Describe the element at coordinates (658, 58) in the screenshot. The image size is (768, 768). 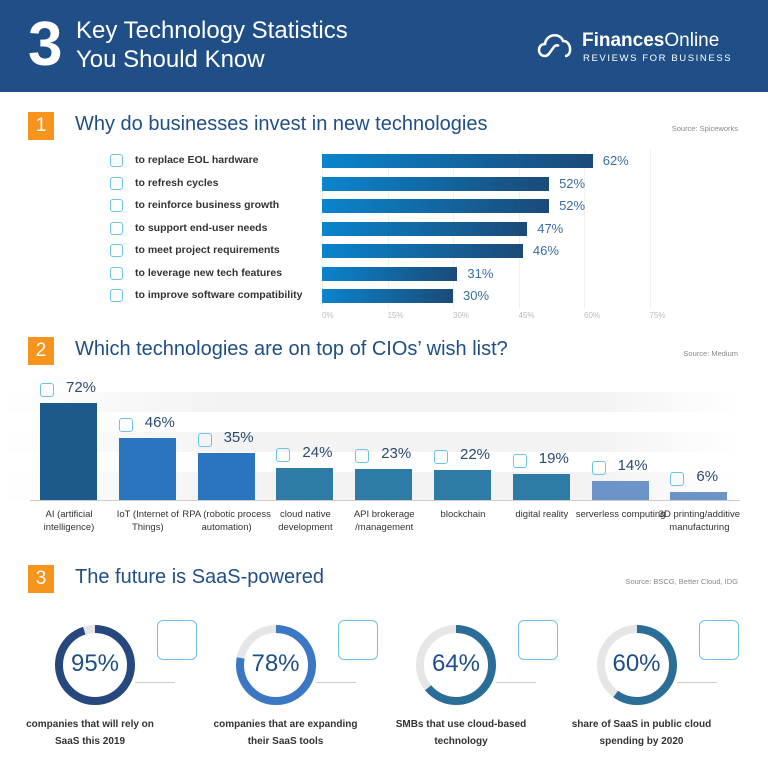
I see `brand-tagline: REVIEWS FOR BUSINESS` at that location.